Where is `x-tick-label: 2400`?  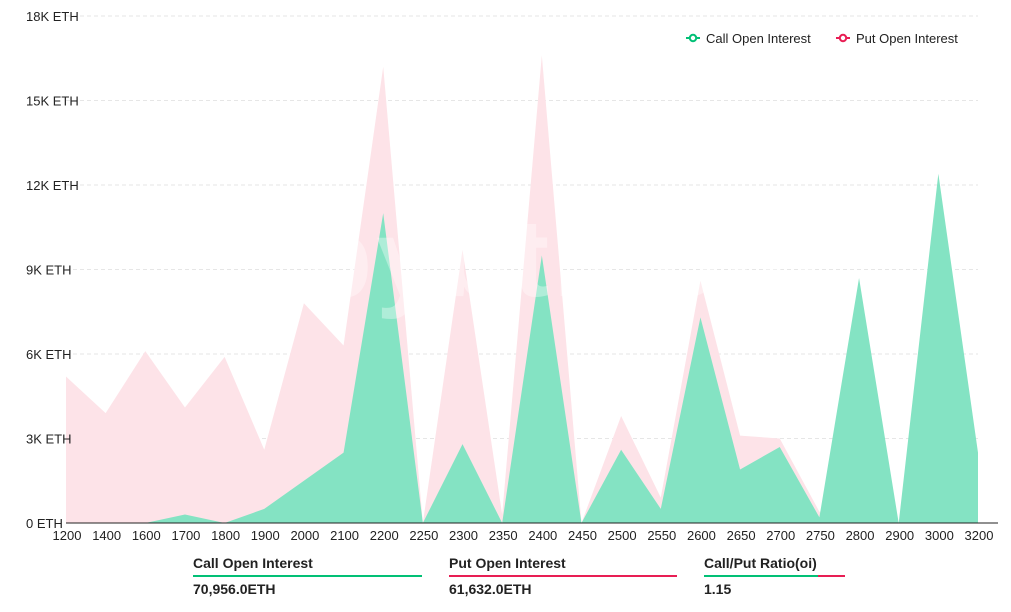 x-tick-label: 2400 is located at coordinates (542, 535).